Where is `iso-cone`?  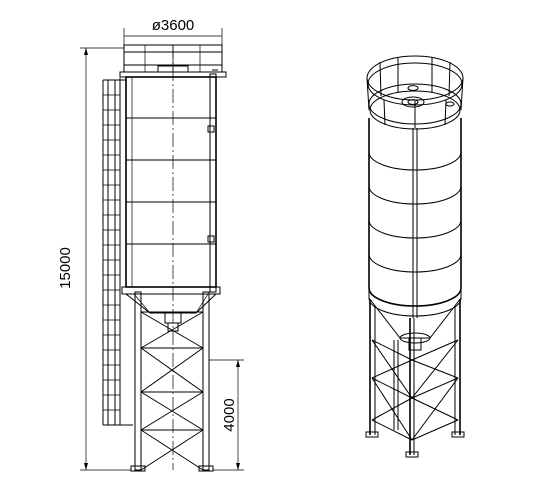
iso-cone is located at coordinates (415, 319).